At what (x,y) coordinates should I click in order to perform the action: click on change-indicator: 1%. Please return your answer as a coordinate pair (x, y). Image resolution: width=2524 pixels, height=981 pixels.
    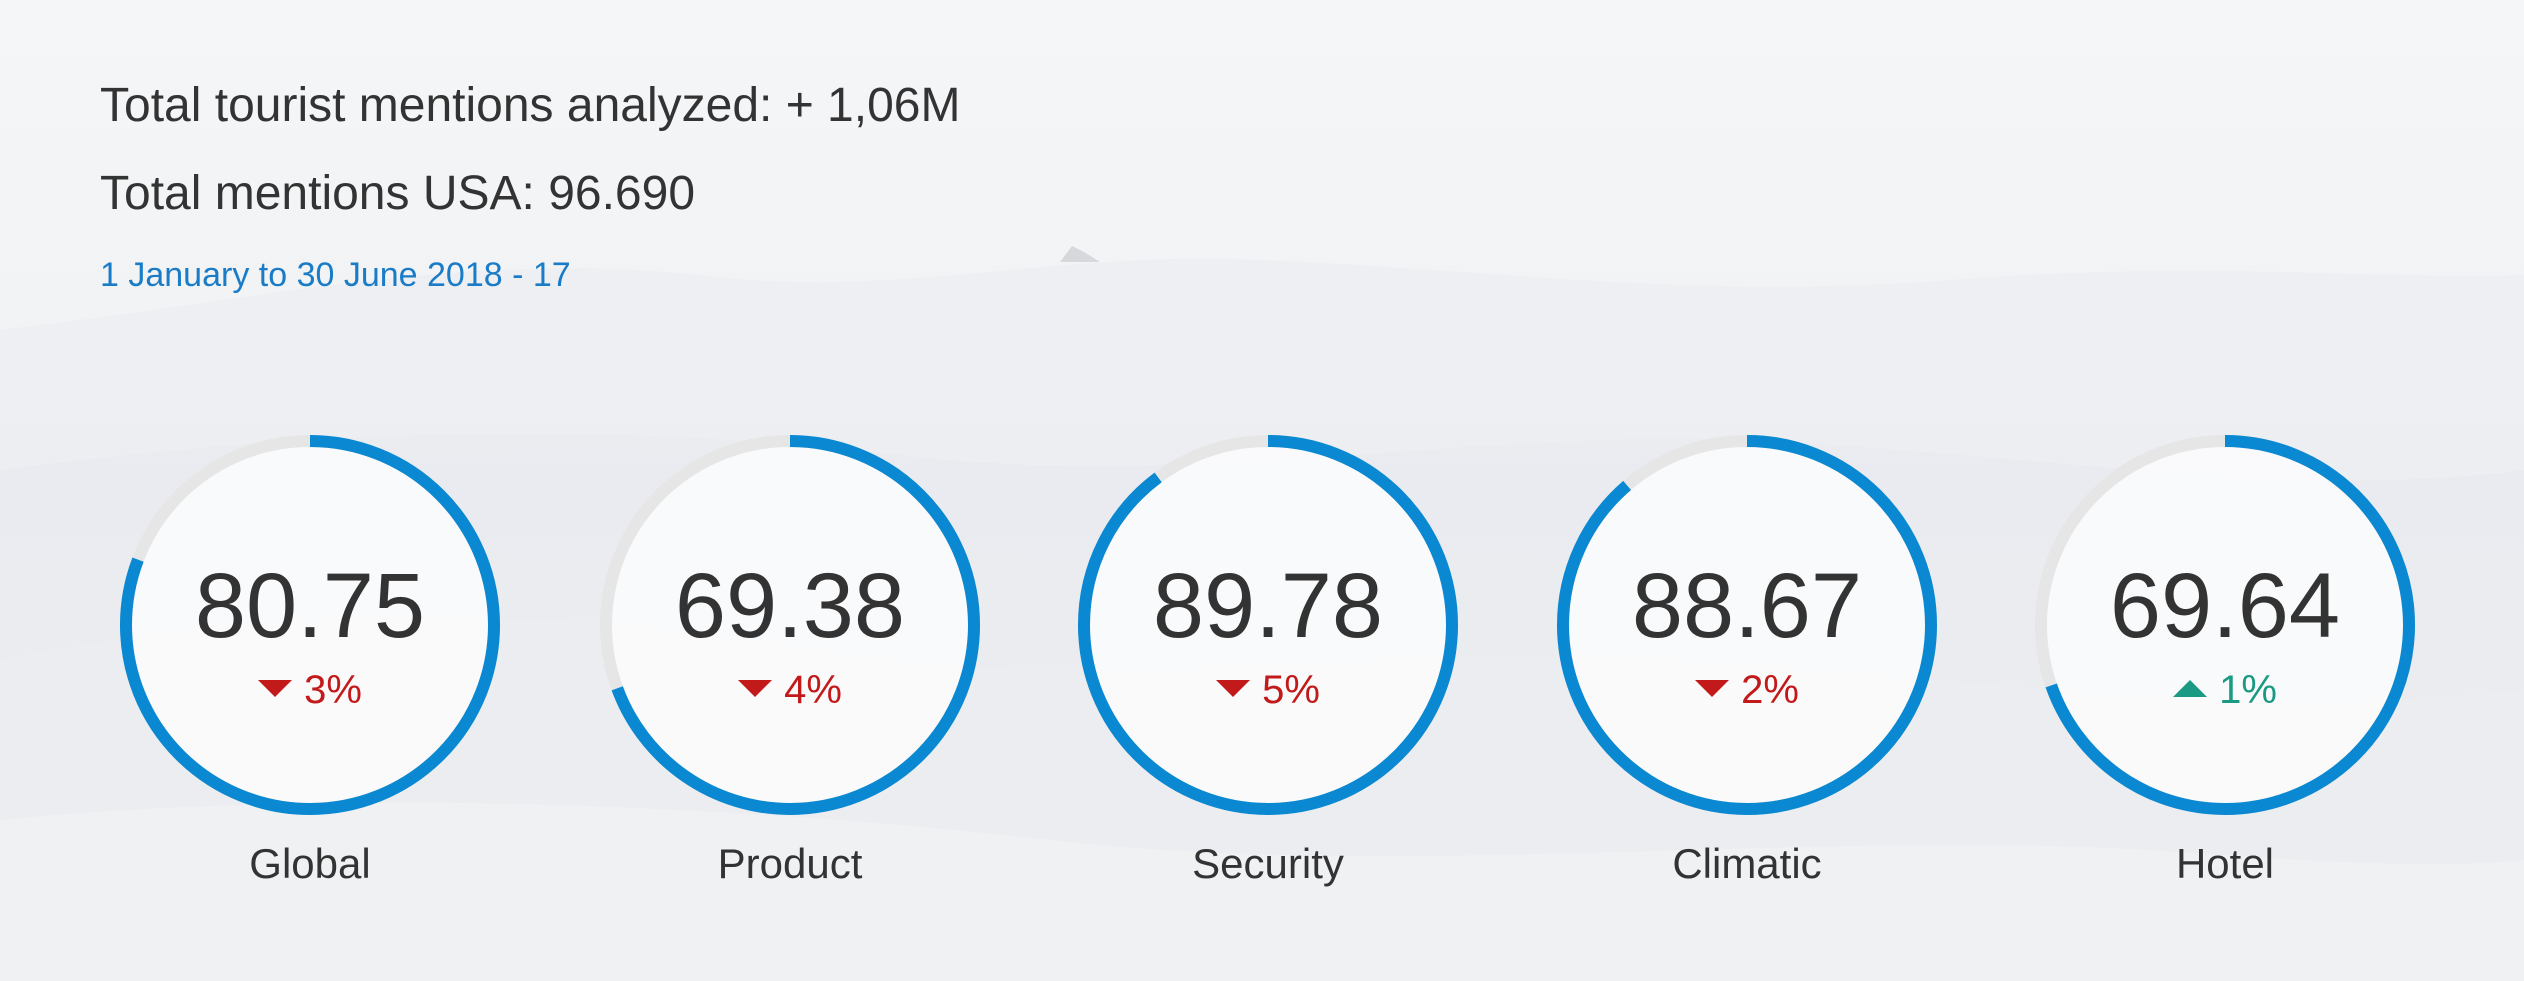
    Looking at the image, I should click on (2225, 690).